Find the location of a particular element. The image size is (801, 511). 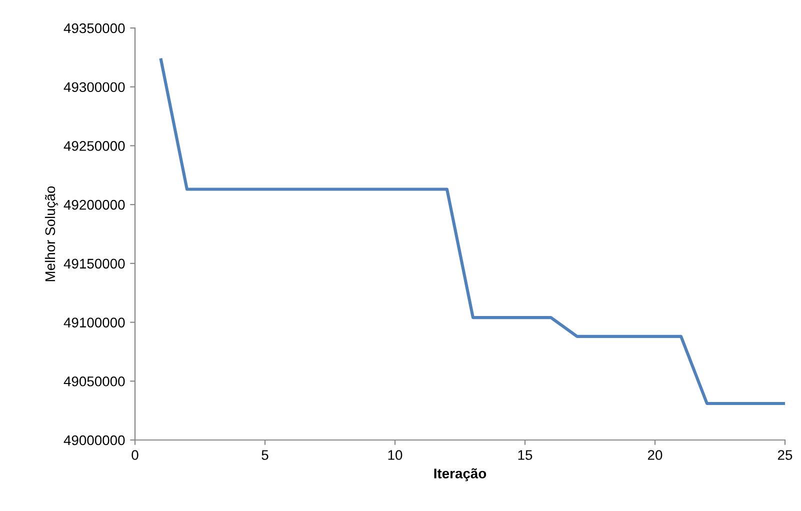

y-tick-label: 49100000 is located at coordinates (94, 323).